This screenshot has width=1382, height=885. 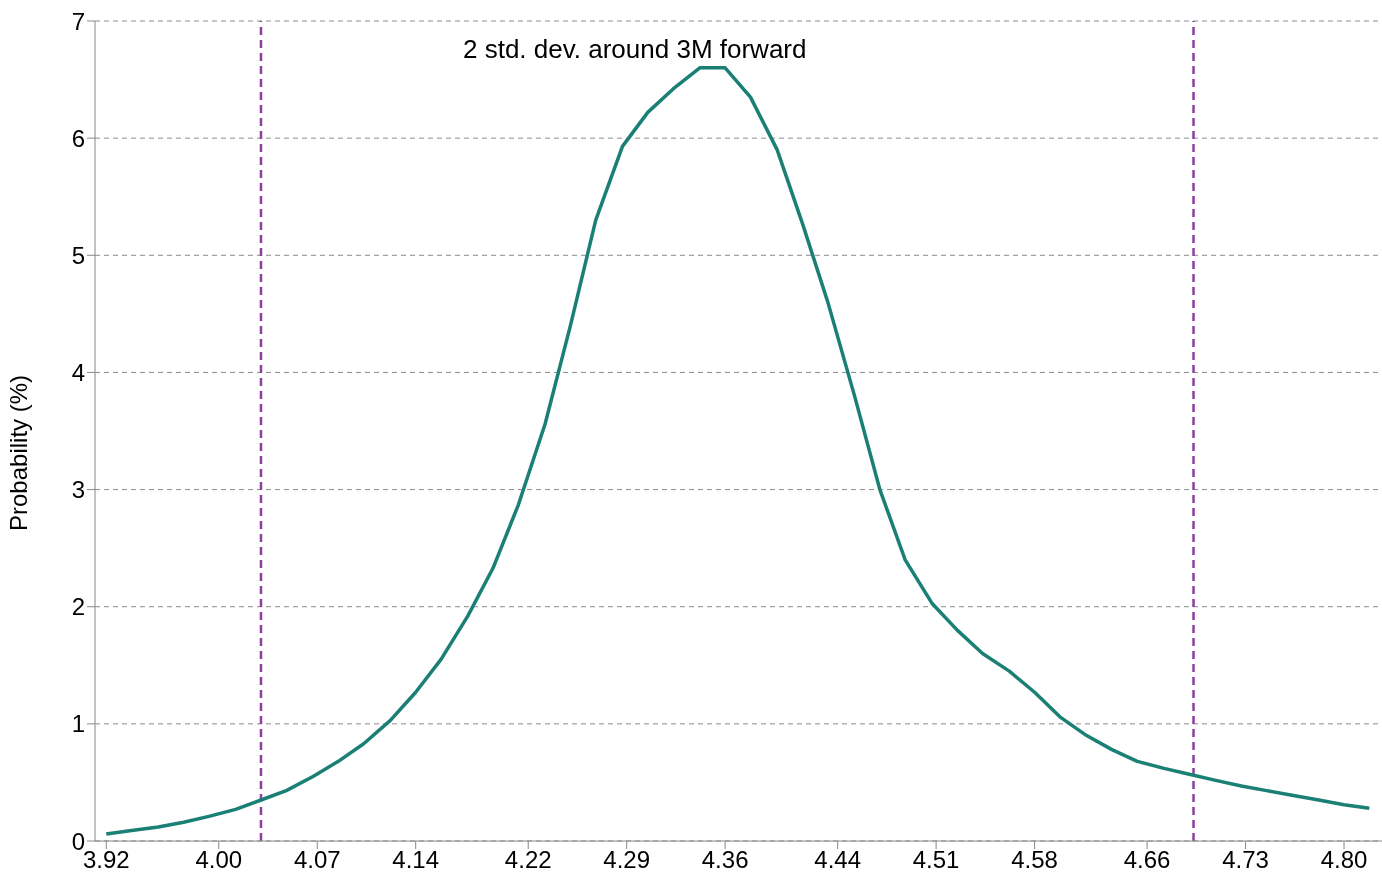 What do you see at coordinates (1034, 860) in the screenshot?
I see `x-tick-label: 4.58` at bounding box center [1034, 860].